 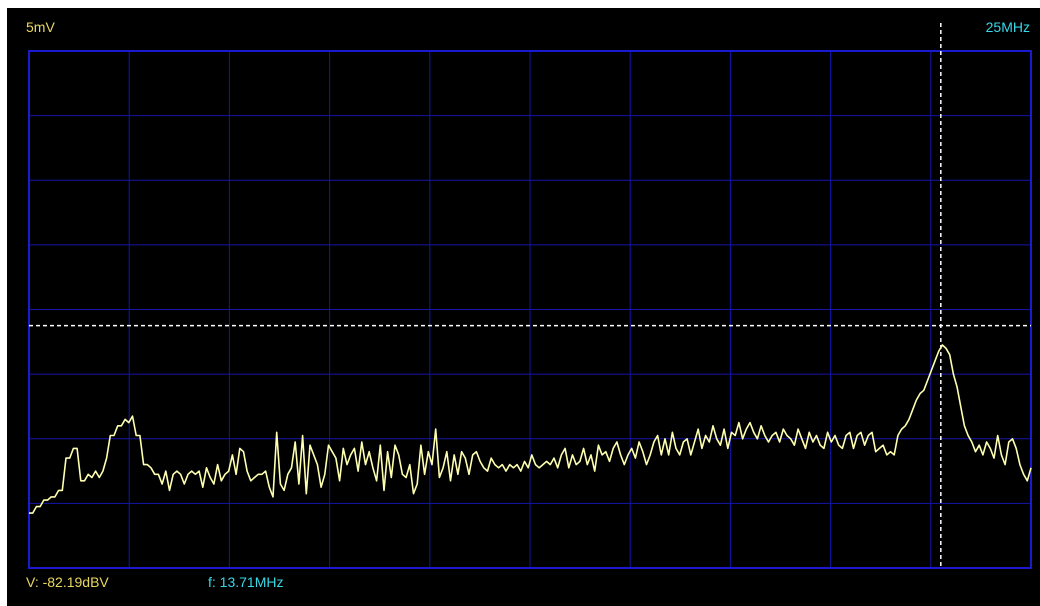 I want to click on frequency-readout: f: 13.71MHz, so click(x=246, y=582).